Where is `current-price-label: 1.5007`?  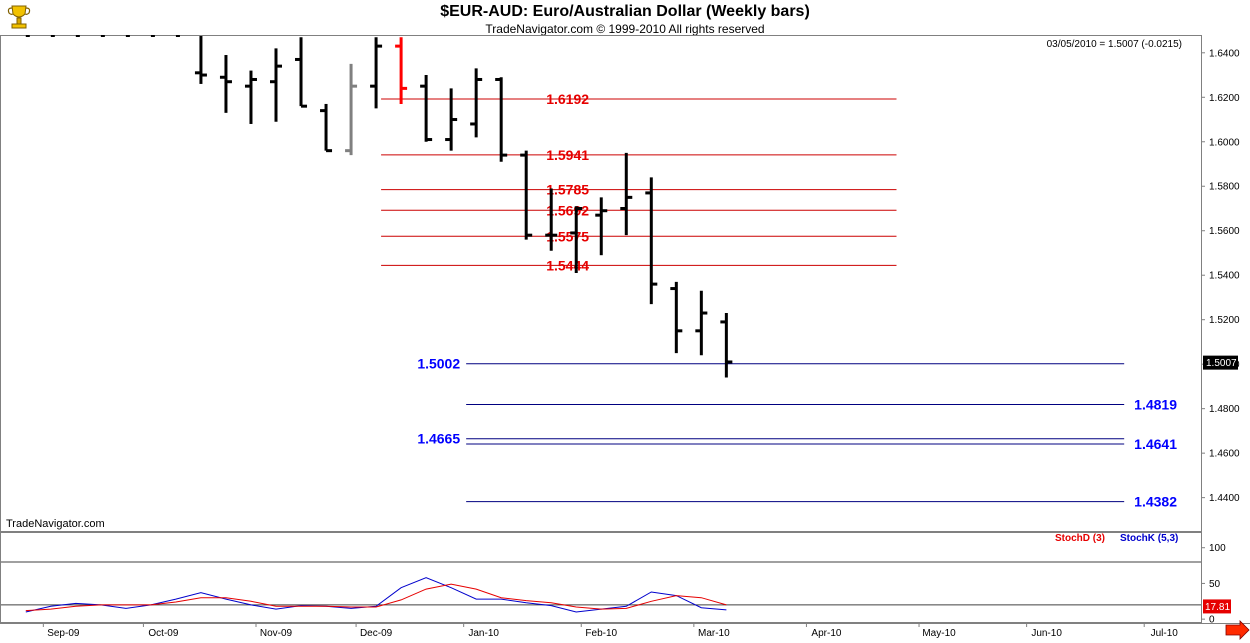
current-price-label: 1.5007 is located at coordinates (1221, 363).